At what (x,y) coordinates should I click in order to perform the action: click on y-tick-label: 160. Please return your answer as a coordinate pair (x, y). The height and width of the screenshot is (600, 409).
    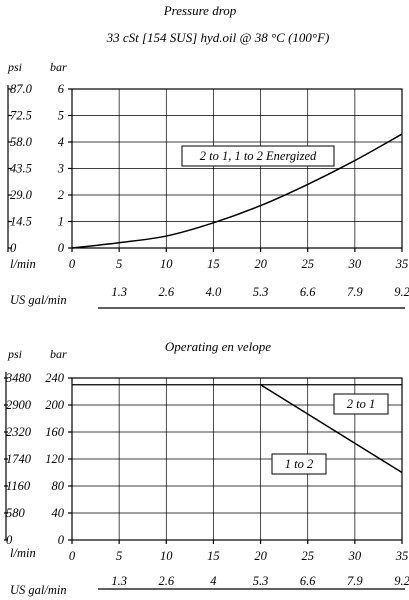
    Looking at the image, I should click on (55, 432).